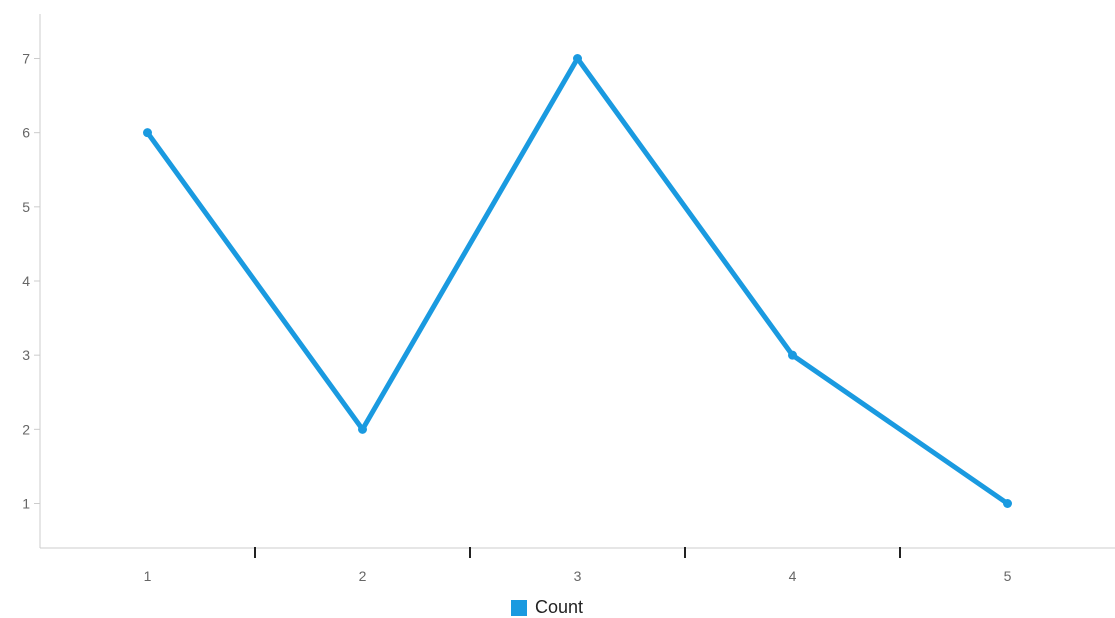  I want to click on y-tick-label: 6, so click(26, 133).